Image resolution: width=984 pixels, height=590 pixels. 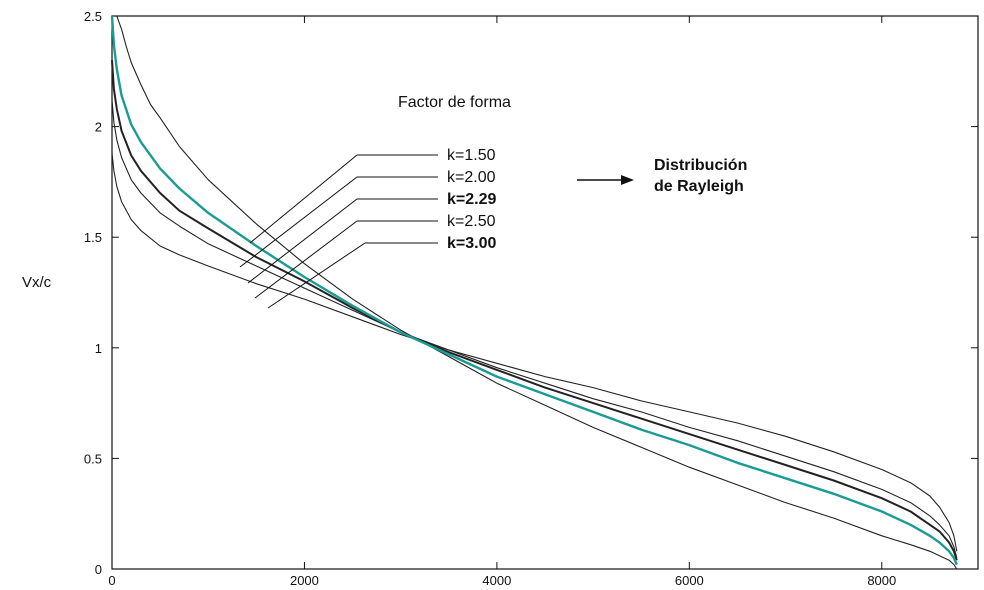 I want to click on y-axis-label: Vx/c, so click(x=37, y=282).